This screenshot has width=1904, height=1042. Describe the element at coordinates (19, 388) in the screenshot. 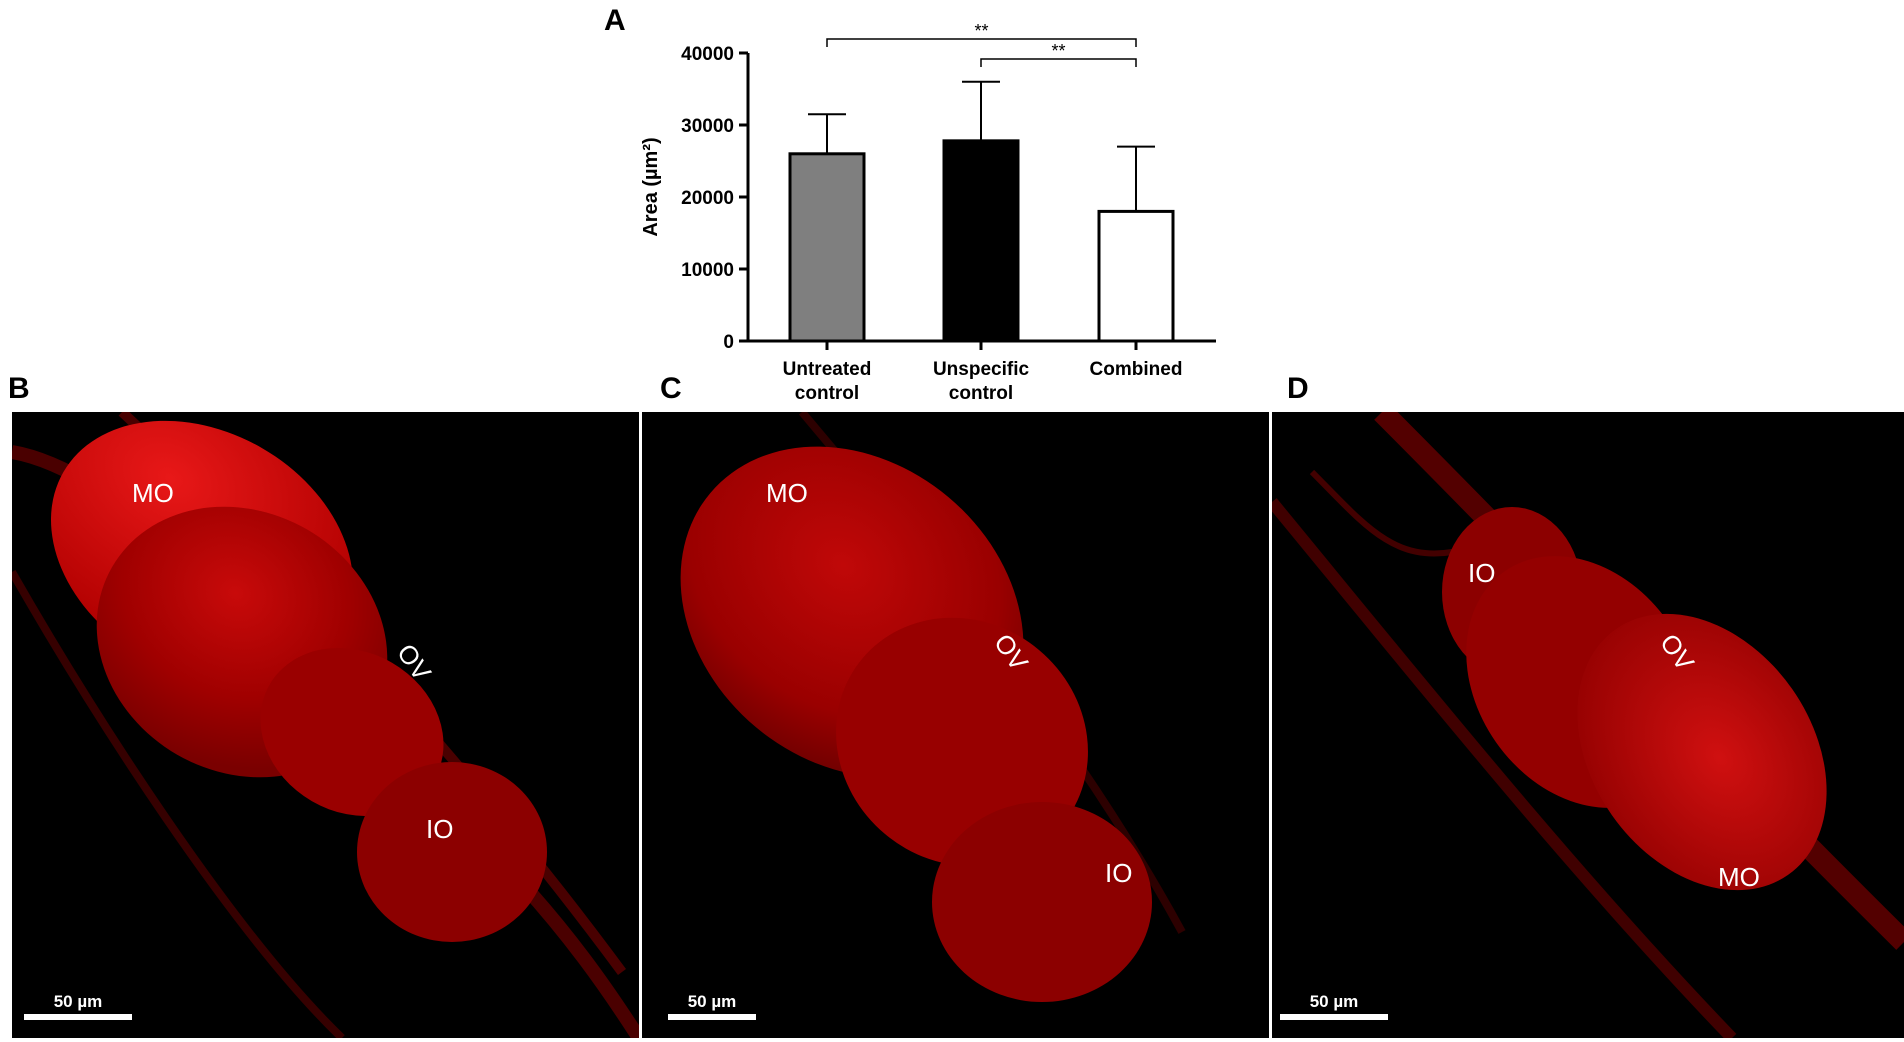

I see `panel-letter-b: B` at that location.